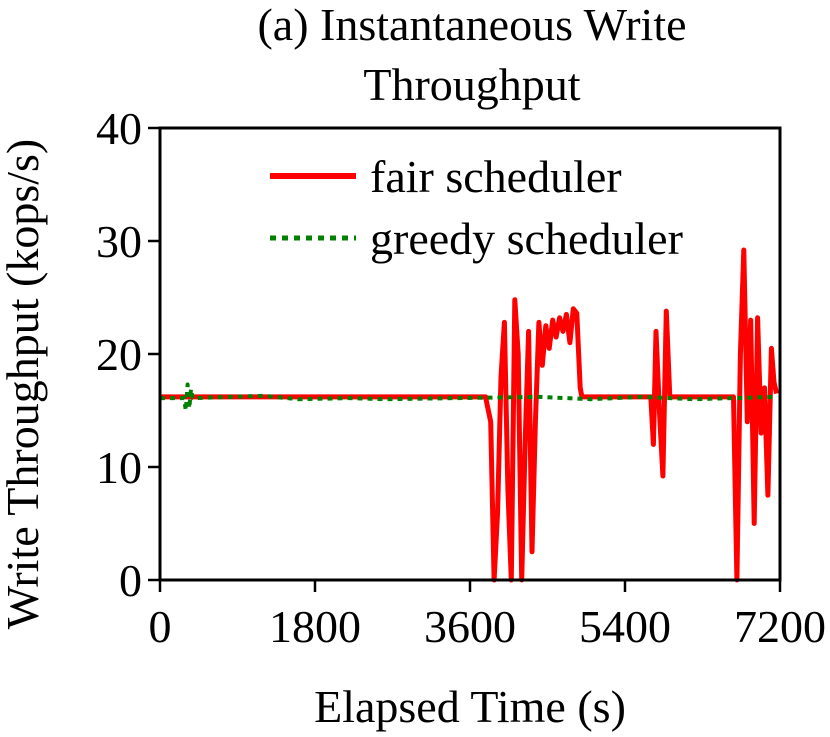  Describe the element at coordinates (468, 397) in the screenshot. I see `series-line-greedy-scheduler` at that location.